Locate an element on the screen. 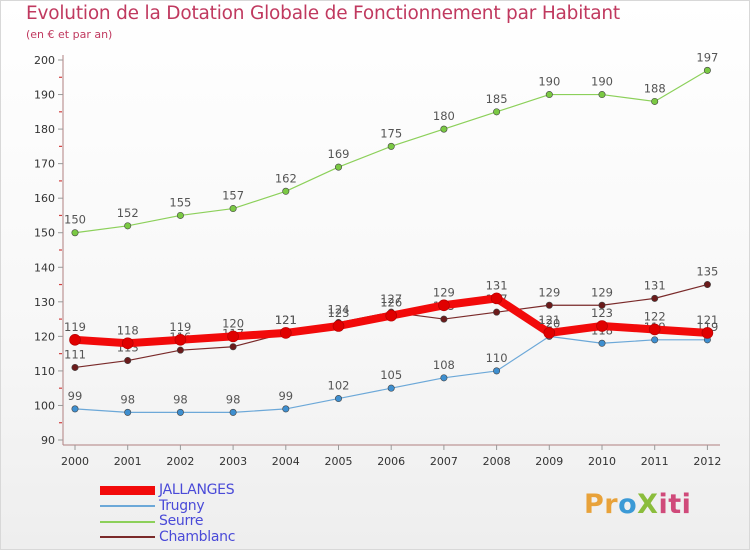 This screenshot has height=550, width=750. x-tick-label: 2001 is located at coordinates (128, 461).